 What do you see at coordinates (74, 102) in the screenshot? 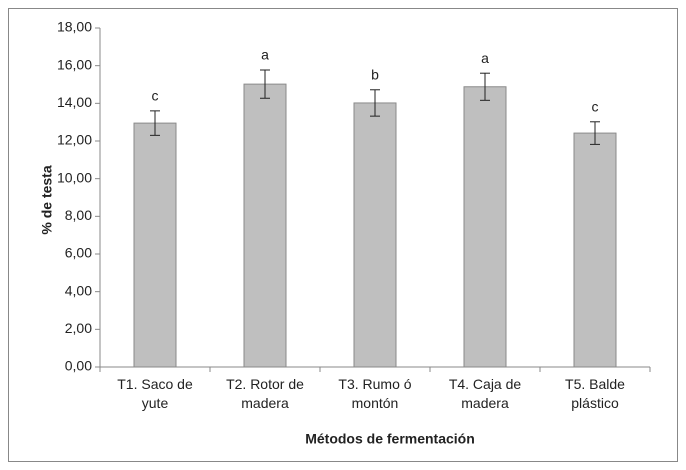
I see `y-tick-label: 14,00` at bounding box center [74, 102].